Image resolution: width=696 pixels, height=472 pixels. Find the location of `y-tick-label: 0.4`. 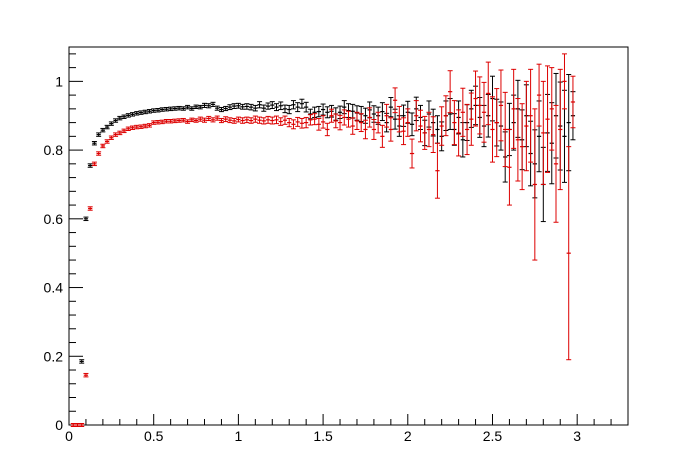

y-tick-label: 0.4 is located at coordinates (54, 288).